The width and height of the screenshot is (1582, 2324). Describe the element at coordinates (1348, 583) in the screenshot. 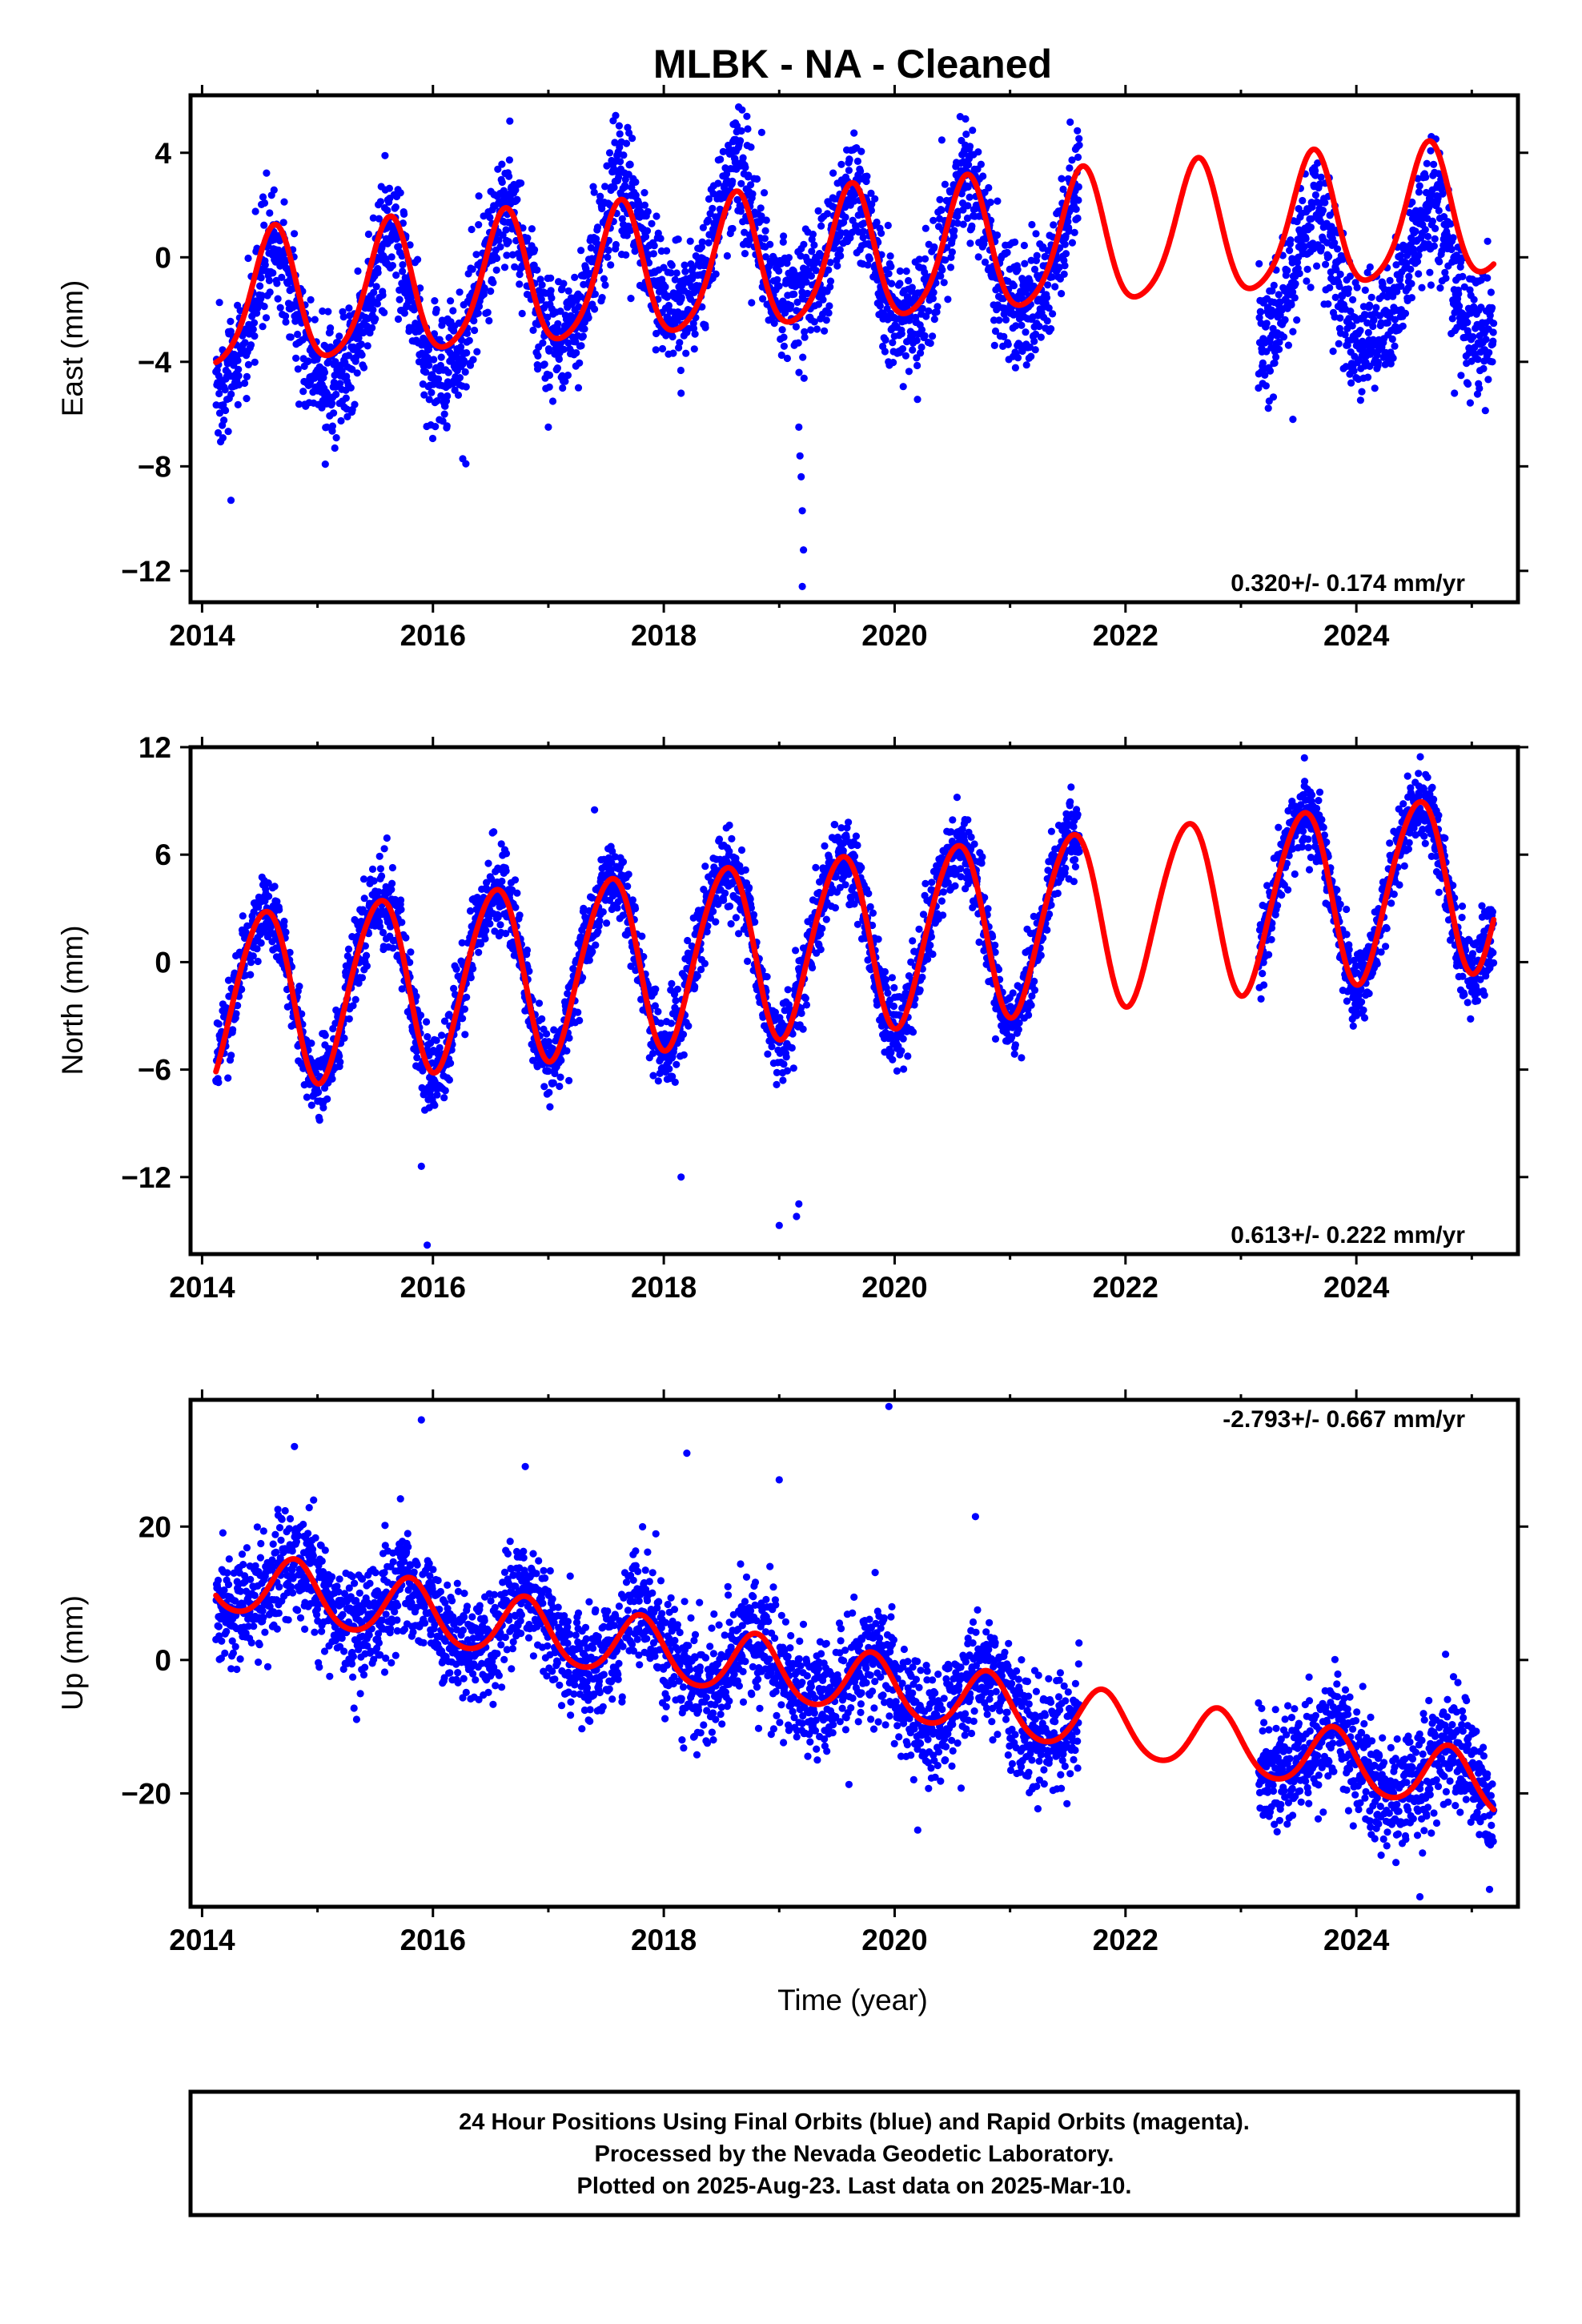

I see `east-rate-label: 0.320+/- 0.174 mm/yr` at that location.